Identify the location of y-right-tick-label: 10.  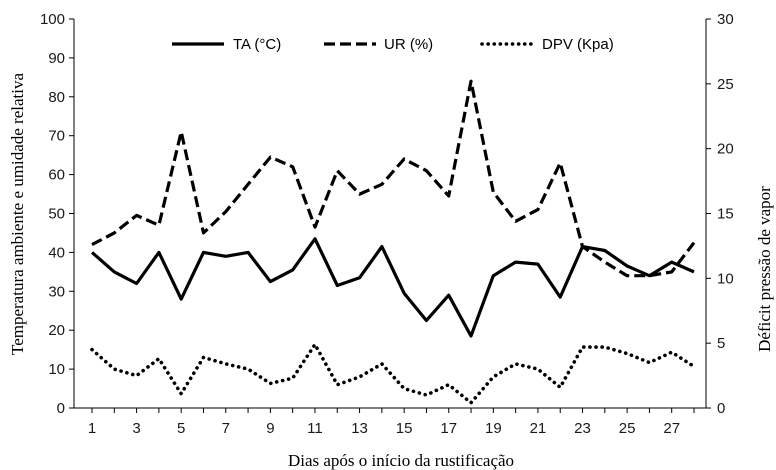
(725, 278).